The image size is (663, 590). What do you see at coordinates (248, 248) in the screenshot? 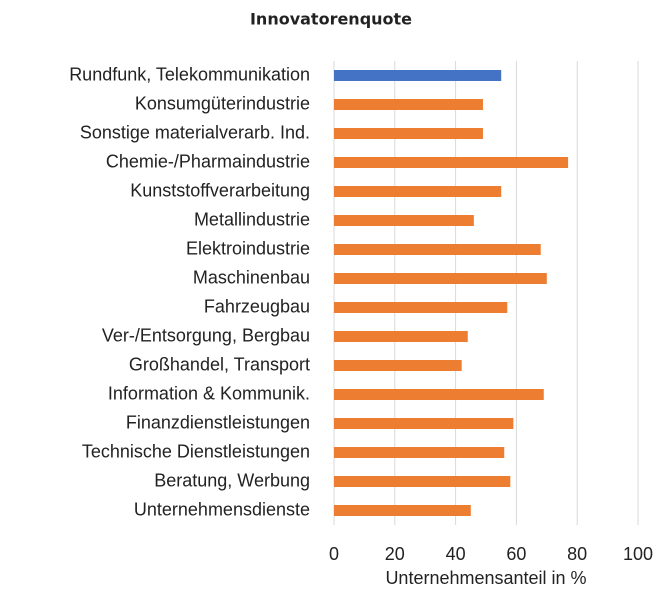
I see `y-tick-label: Elektroindustrie` at bounding box center [248, 248].